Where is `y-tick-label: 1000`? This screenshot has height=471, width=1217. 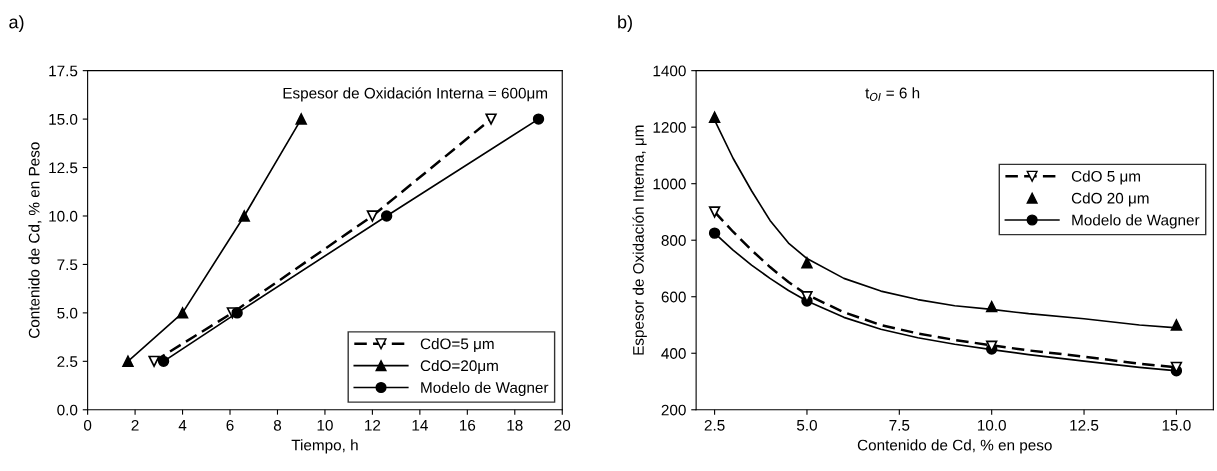 y-tick-label: 1000 is located at coordinates (669, 184).